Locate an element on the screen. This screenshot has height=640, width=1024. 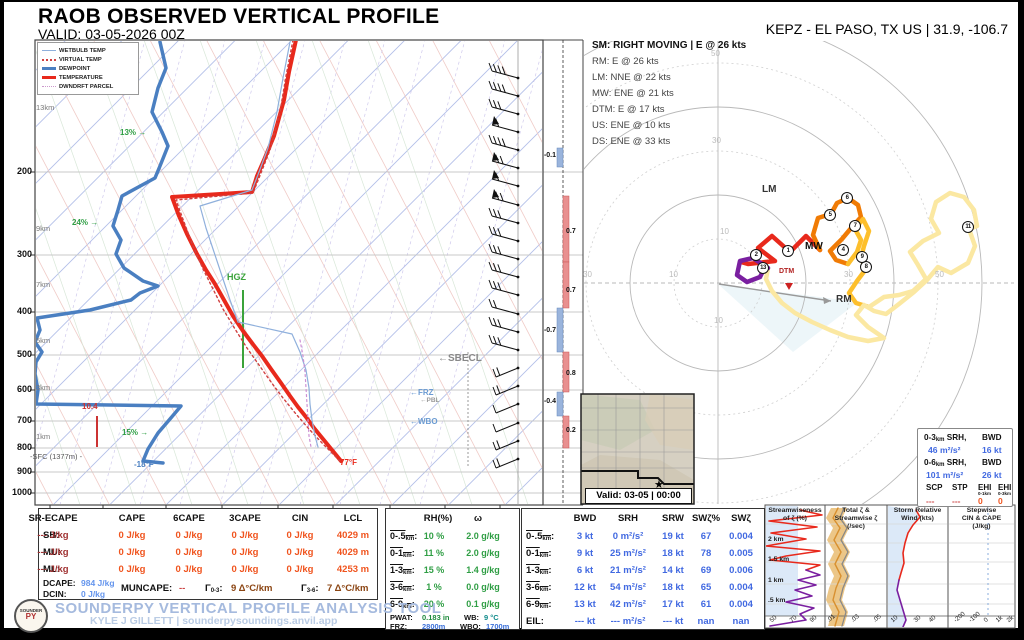
table-cell: DCAPE: is located at coordinates (59, 583).